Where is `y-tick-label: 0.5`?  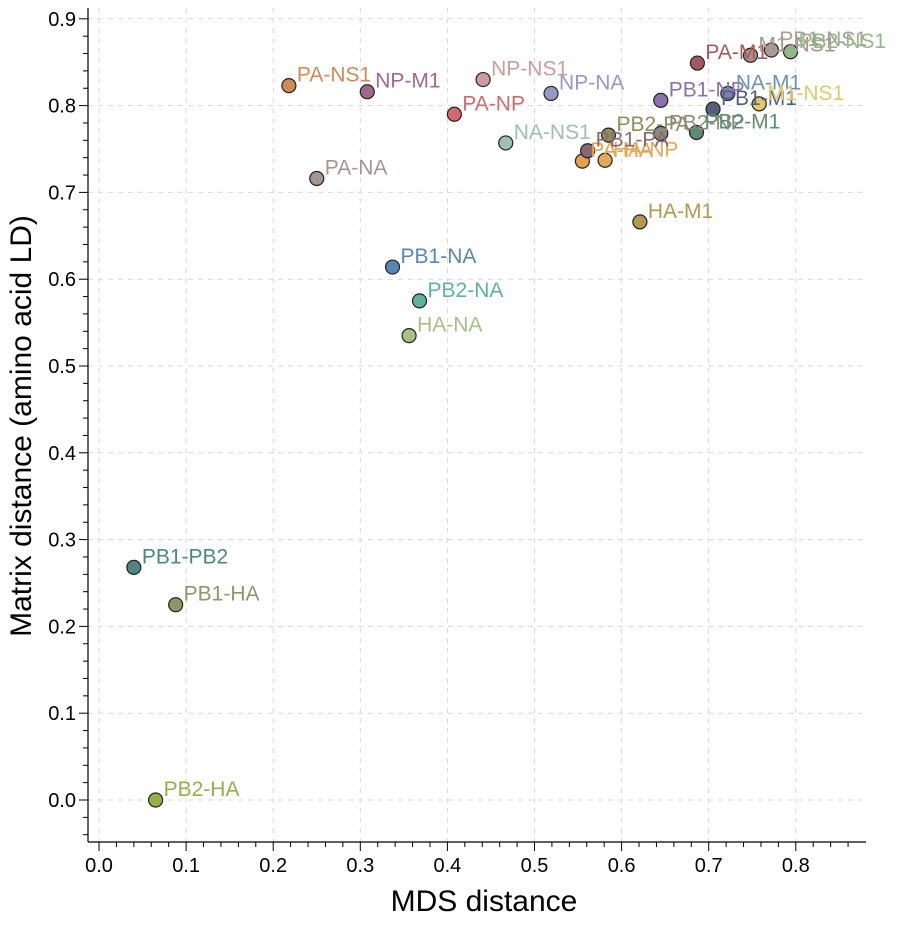
y-tick-label: 0.5 is located at coordinates (62, 367).